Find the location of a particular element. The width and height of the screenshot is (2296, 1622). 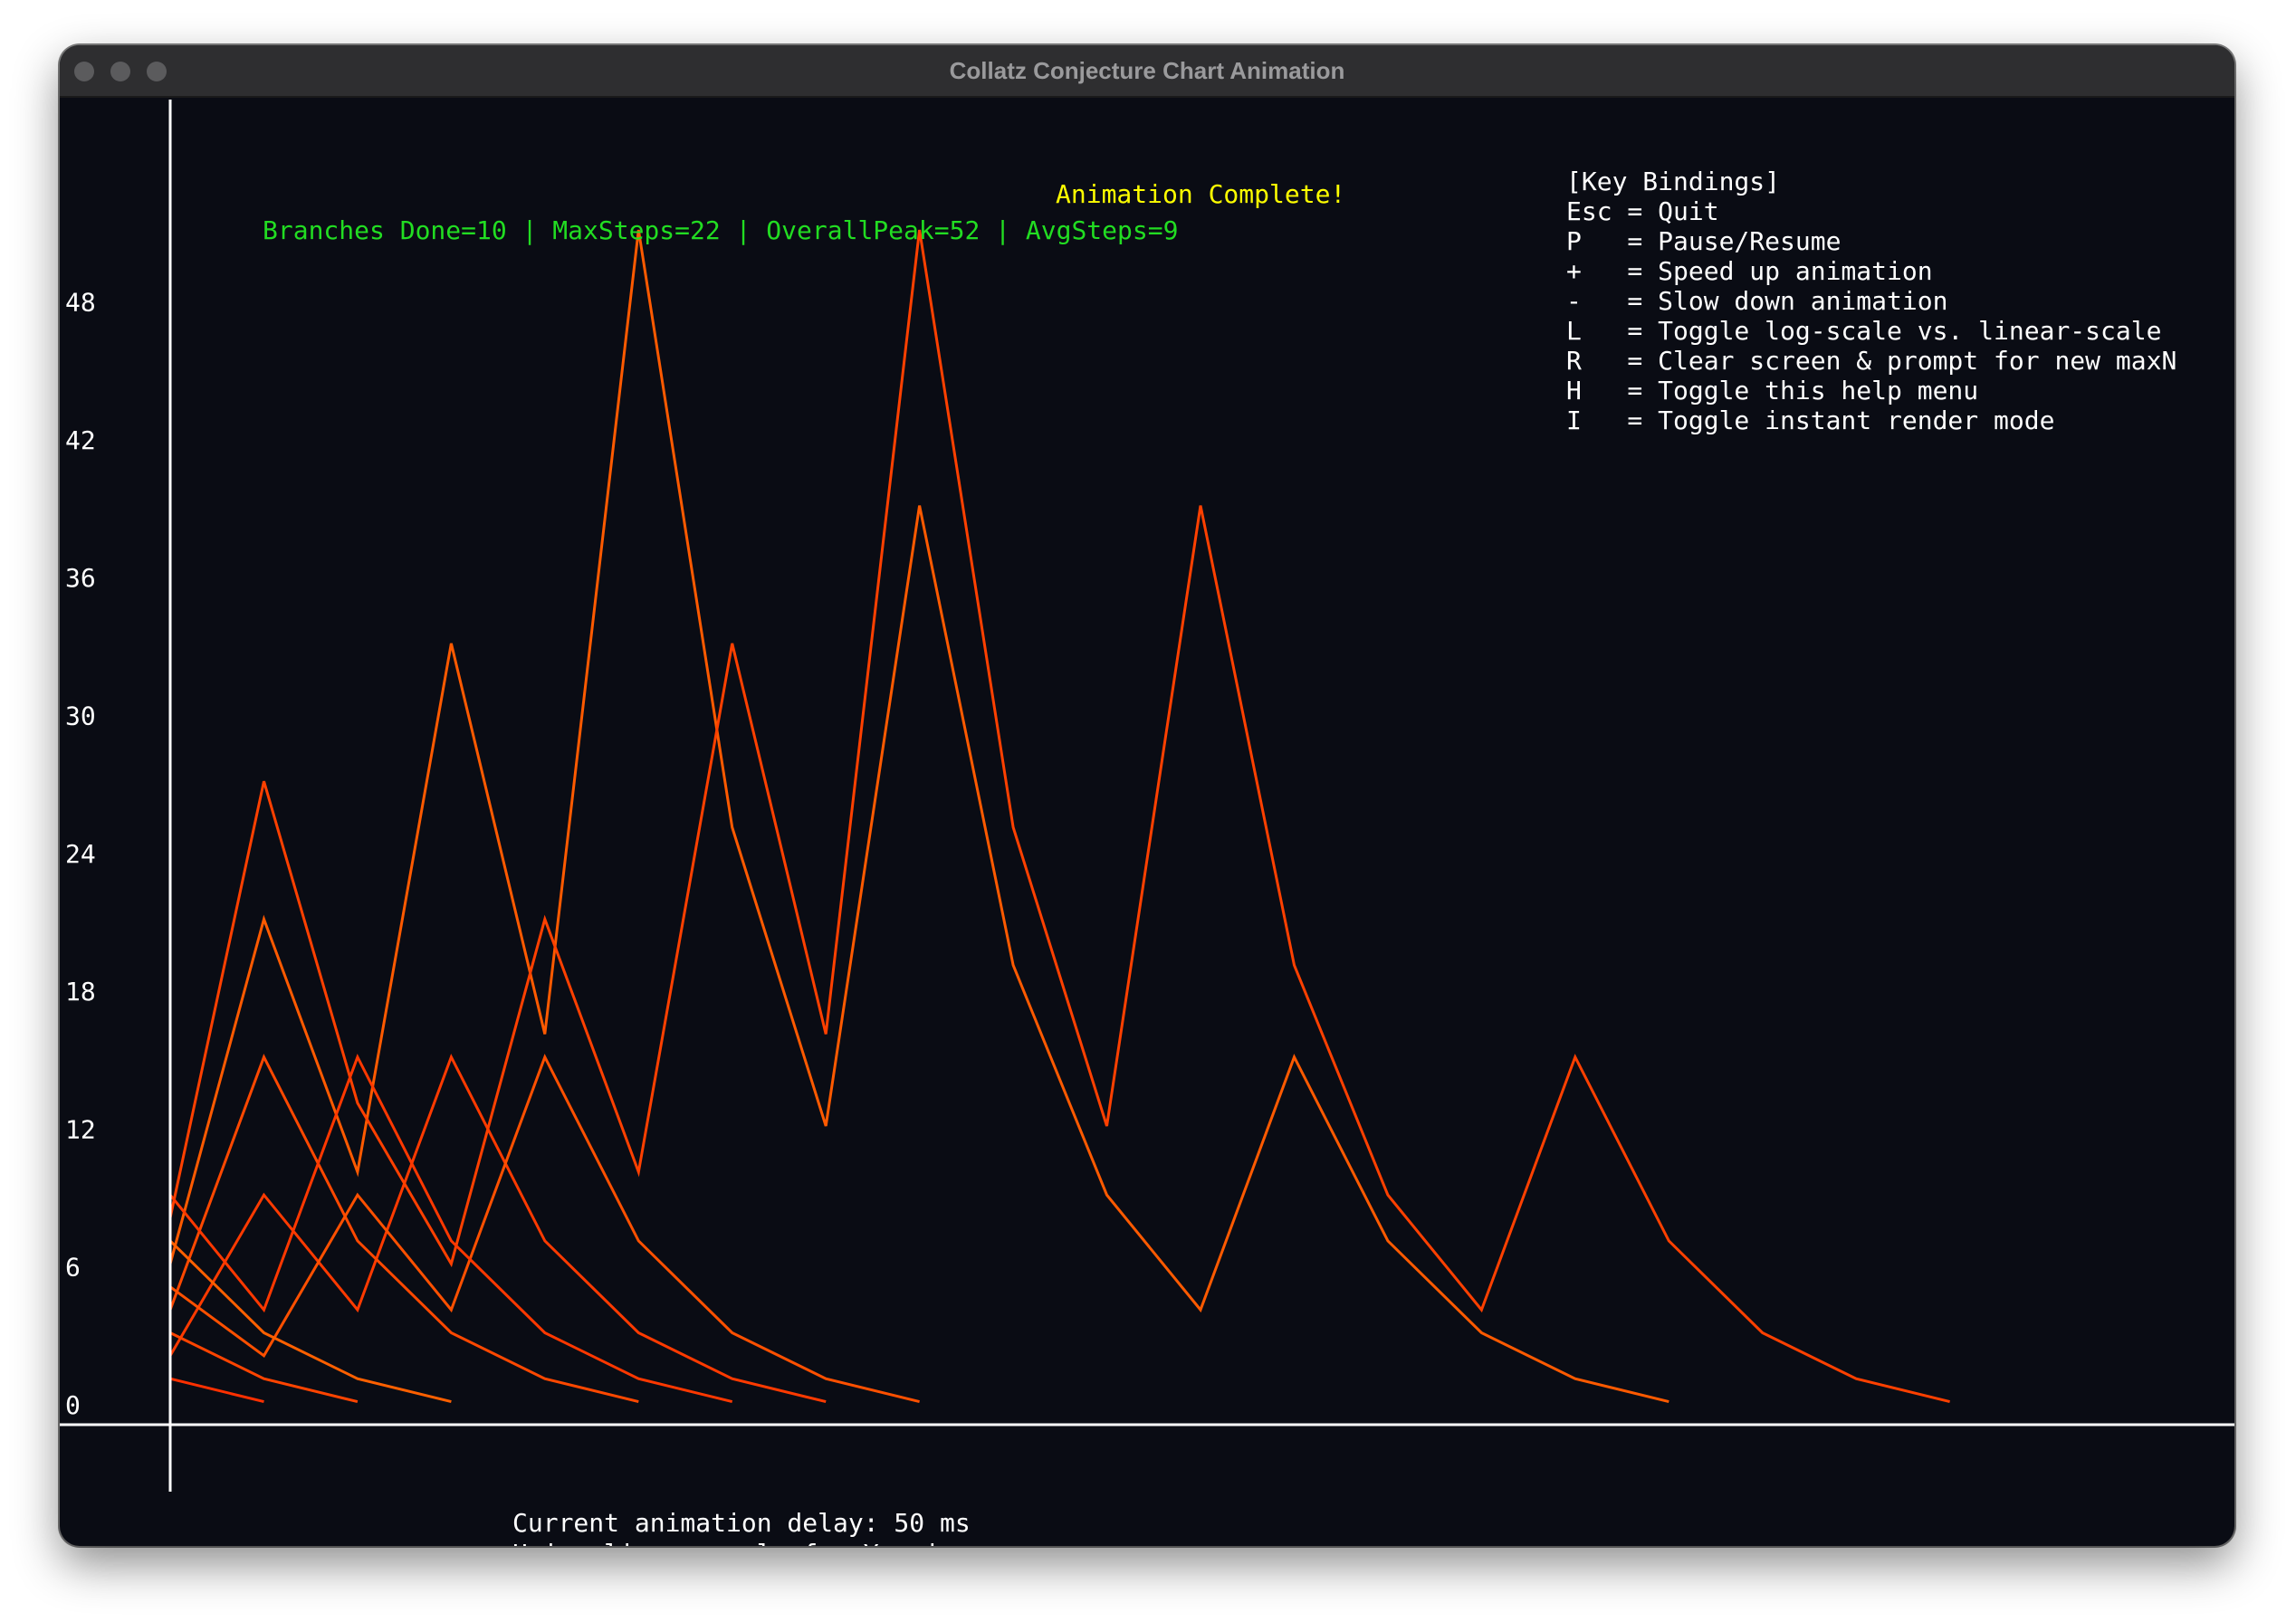

y-tick-label: 18 is located at coordinates (81, 992).